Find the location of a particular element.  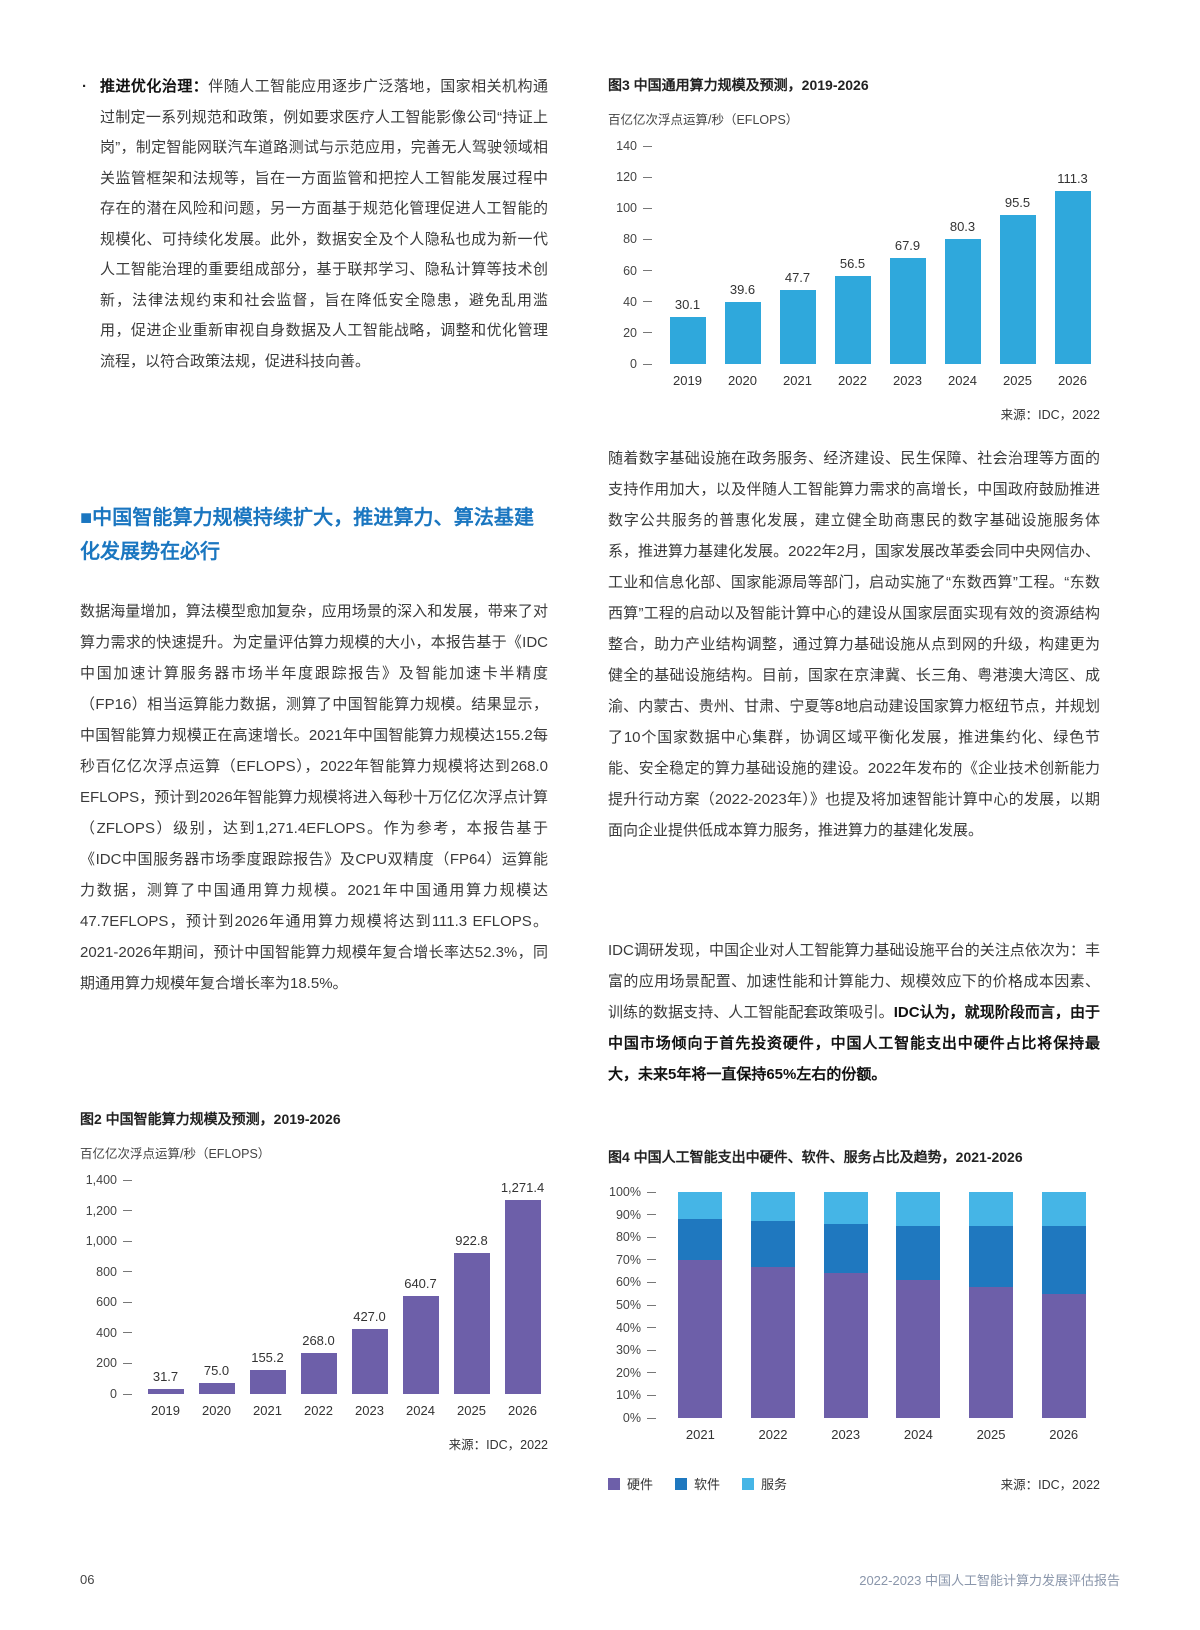

x-axis-label: 2023 is located at coordinates (369, 1410).